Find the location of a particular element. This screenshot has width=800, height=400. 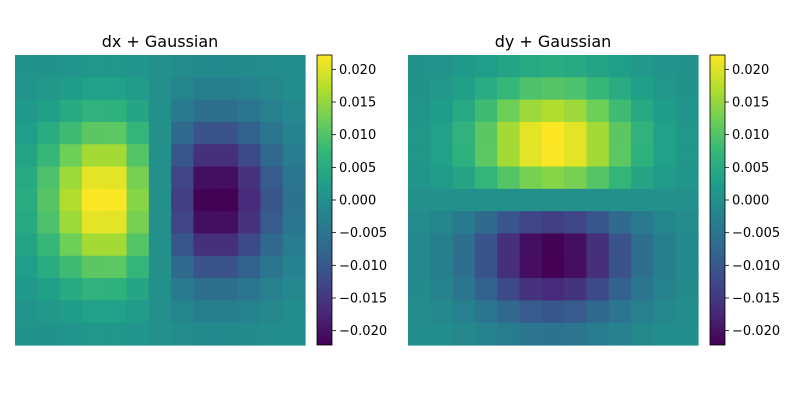

colorbar-tick-label: −0.005 is located at coordinates (363, 233).